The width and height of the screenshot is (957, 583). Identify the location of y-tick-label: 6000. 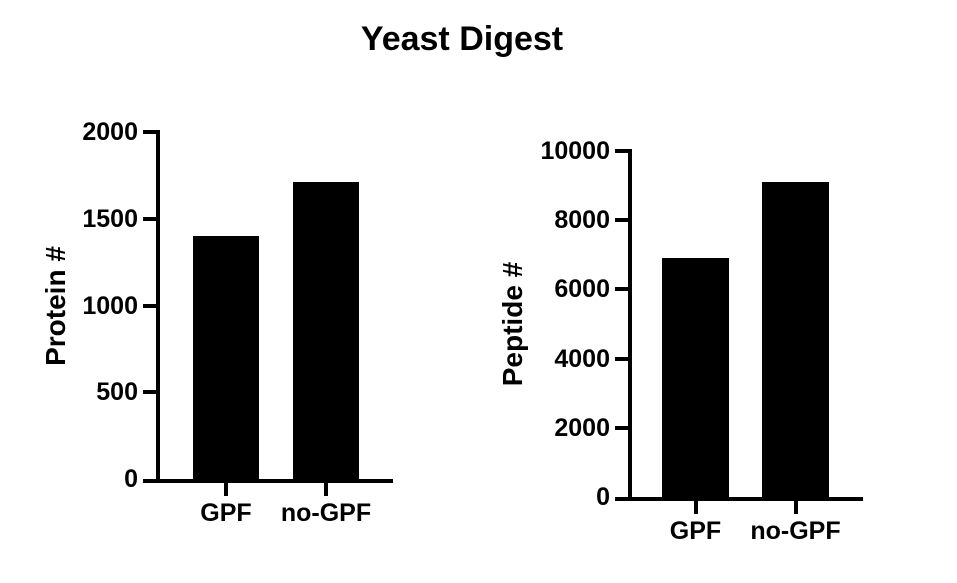
(582, 289).